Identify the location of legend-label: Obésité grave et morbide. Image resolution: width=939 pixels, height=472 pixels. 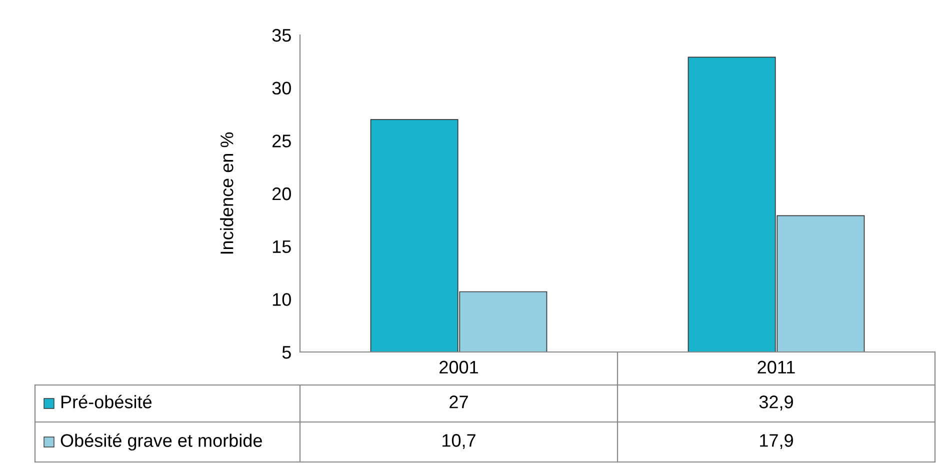
(161, 442).